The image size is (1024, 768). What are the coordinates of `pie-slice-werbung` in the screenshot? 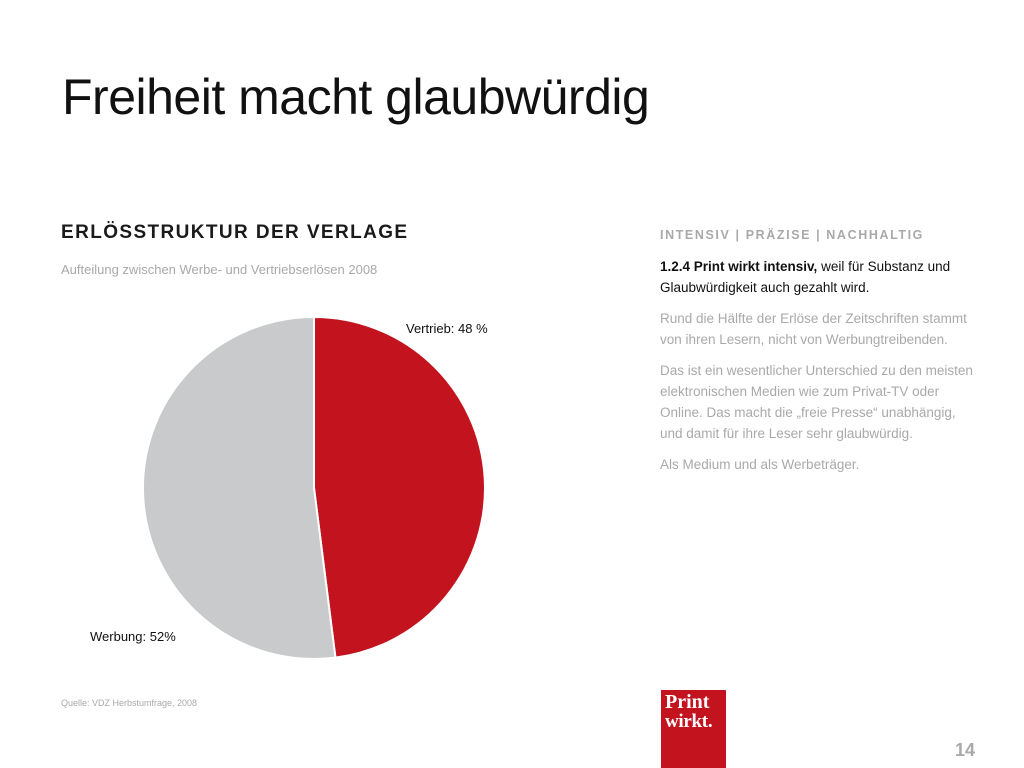 It's located at (239, 487).